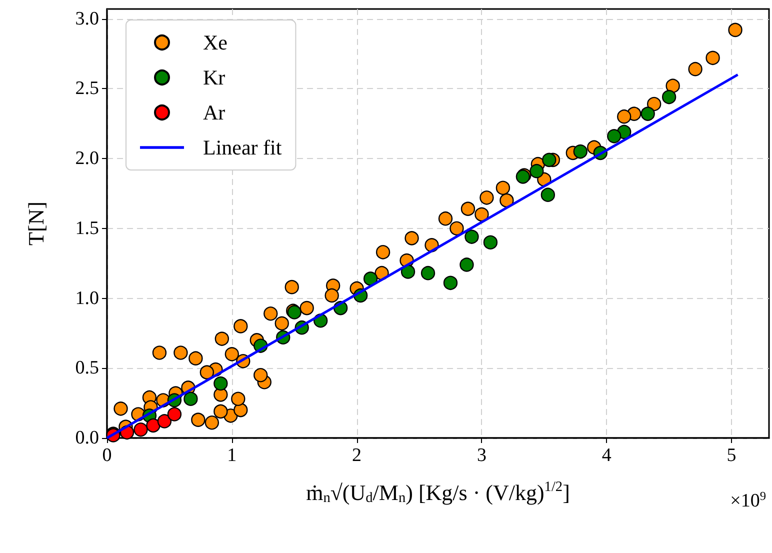 This screenshot has width=772, height=553. I want to click on x-tick-label: 4, so click(607, 455).